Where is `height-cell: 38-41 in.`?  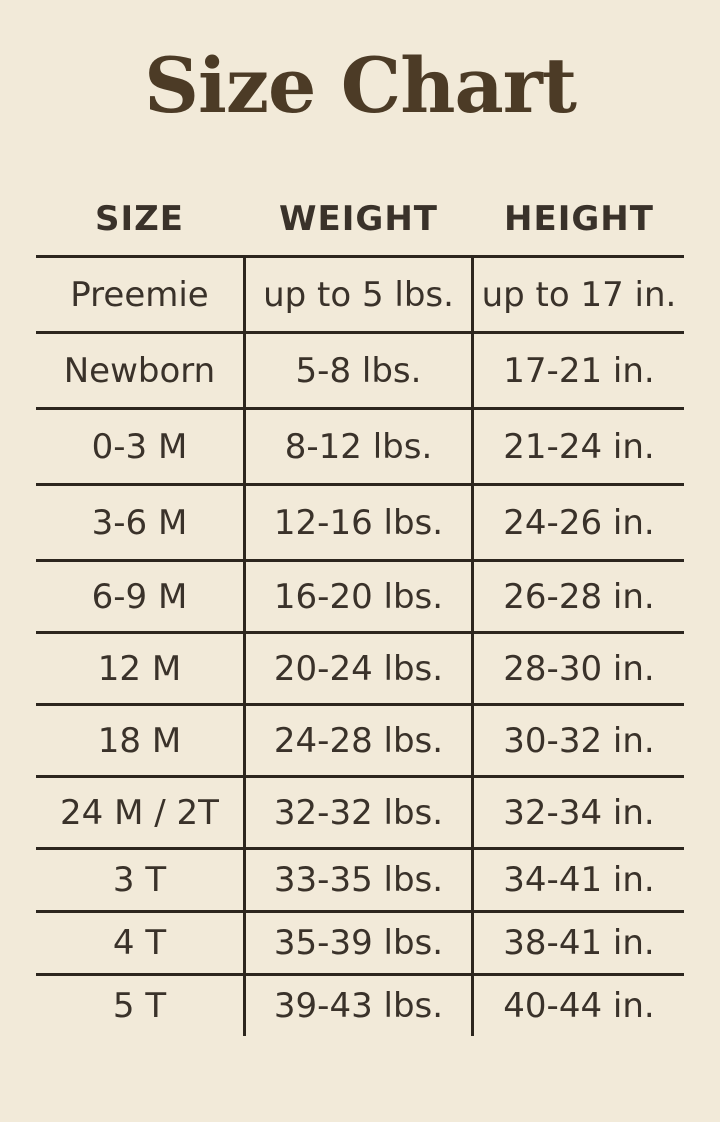 height-cell: 38-41 in. is located at coordinates (579, 943).